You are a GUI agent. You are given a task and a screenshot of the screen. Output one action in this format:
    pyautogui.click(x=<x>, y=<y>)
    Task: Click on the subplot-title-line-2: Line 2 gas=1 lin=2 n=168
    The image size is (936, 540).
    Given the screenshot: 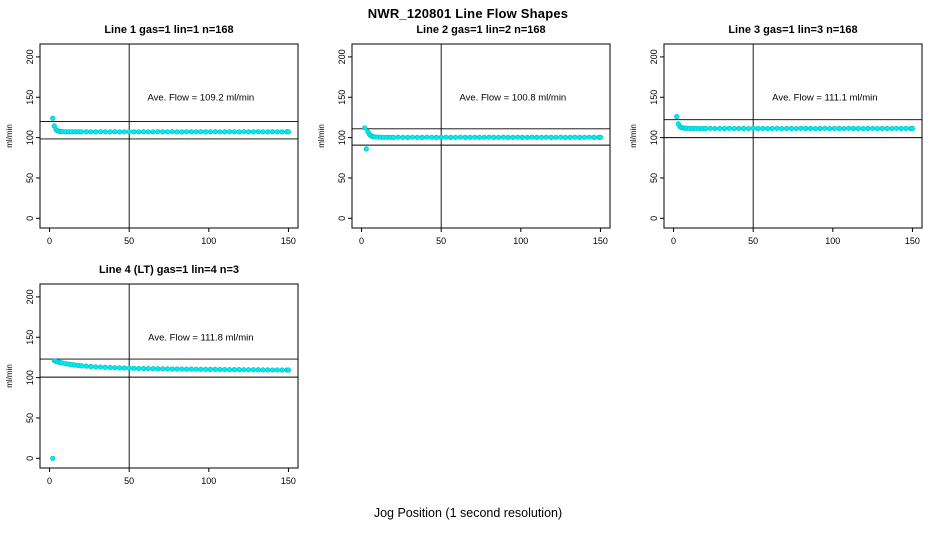 What is the action you would take?
    pyautogui.click(x=481, y=30)
    